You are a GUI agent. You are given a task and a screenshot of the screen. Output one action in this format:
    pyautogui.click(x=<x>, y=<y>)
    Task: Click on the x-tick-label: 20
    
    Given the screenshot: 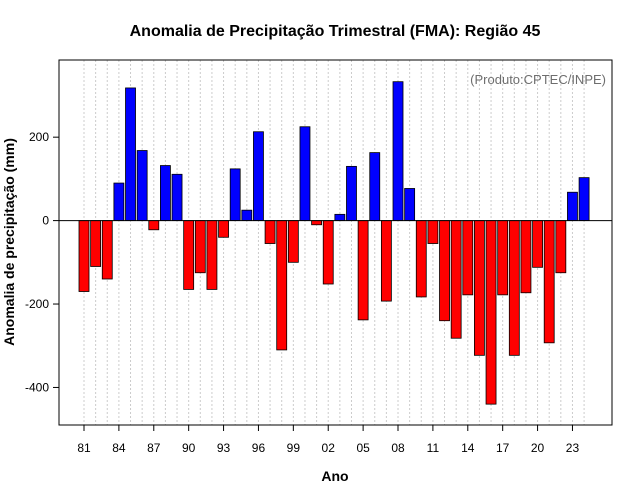 What is the action you would take?
    pyautogui.click(x=538, y=448)
    